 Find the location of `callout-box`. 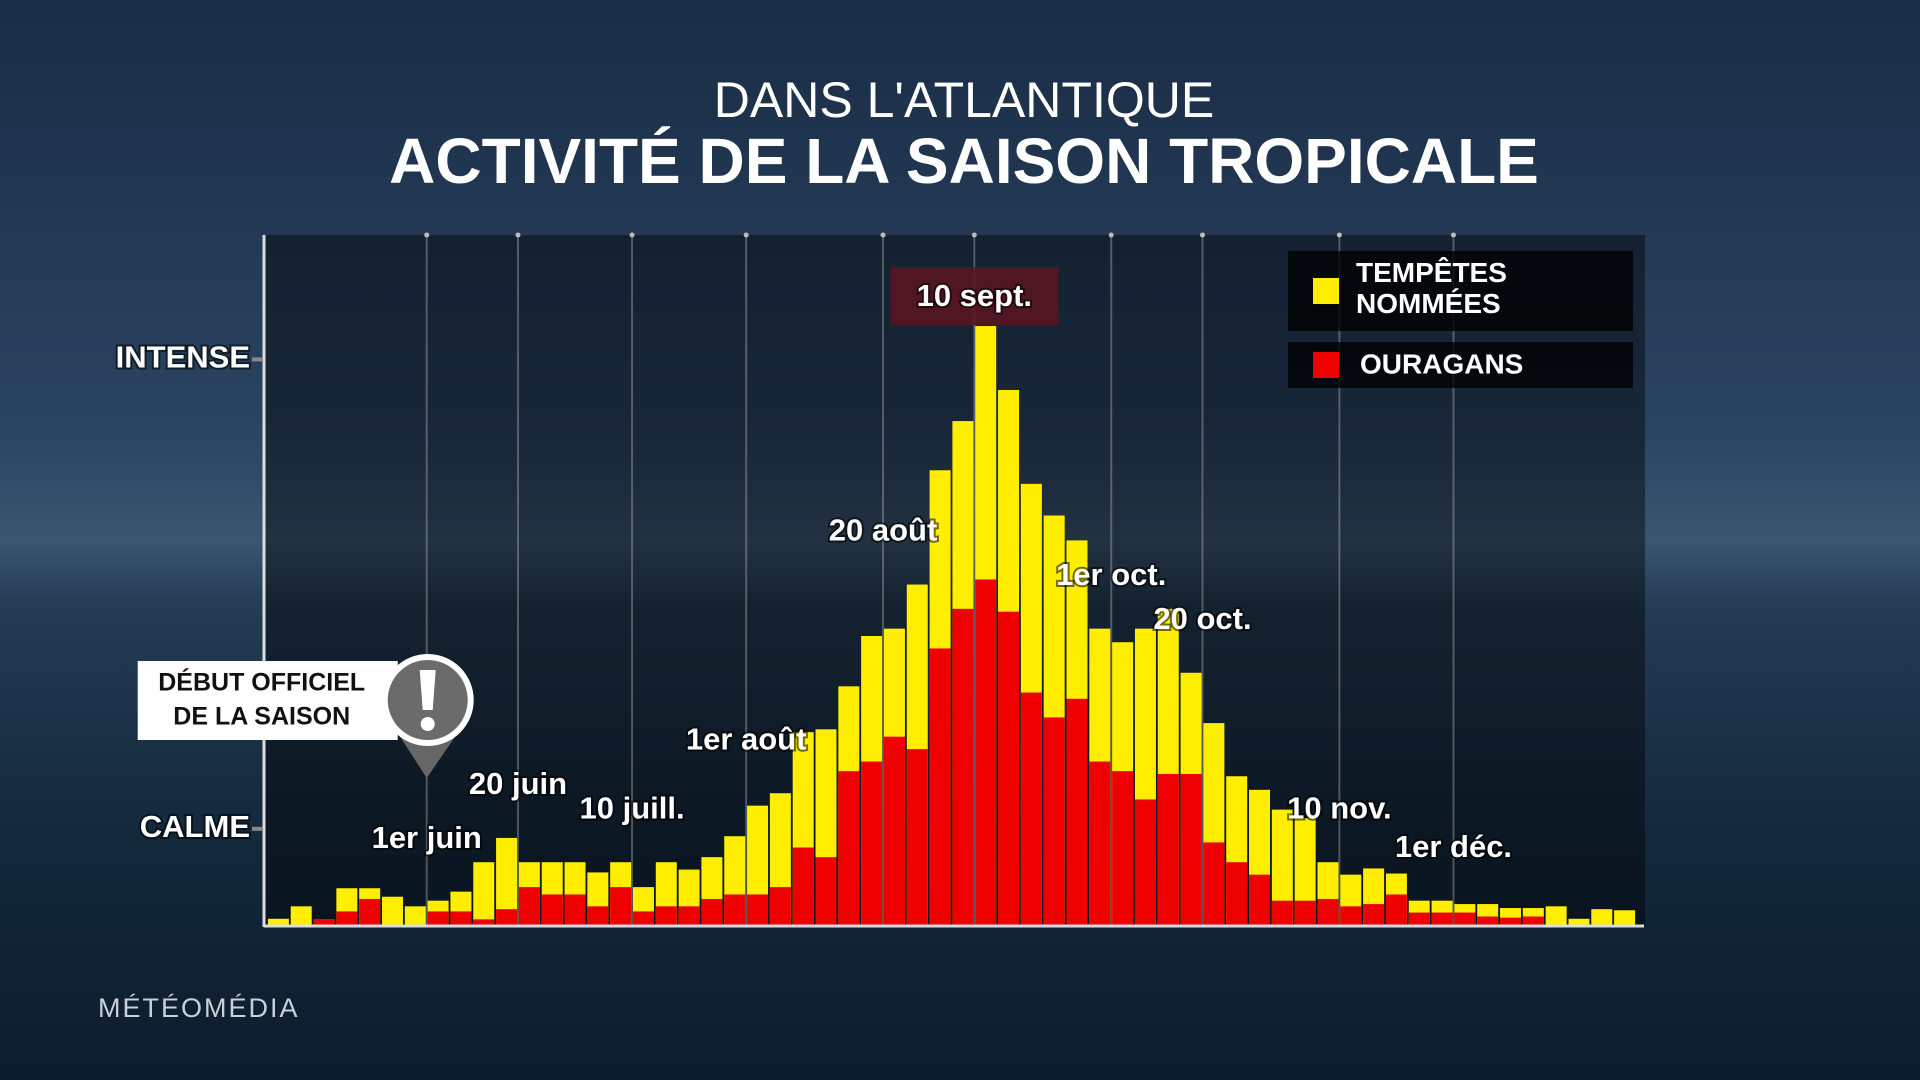

callout-box is located at coordinates (267, 700).